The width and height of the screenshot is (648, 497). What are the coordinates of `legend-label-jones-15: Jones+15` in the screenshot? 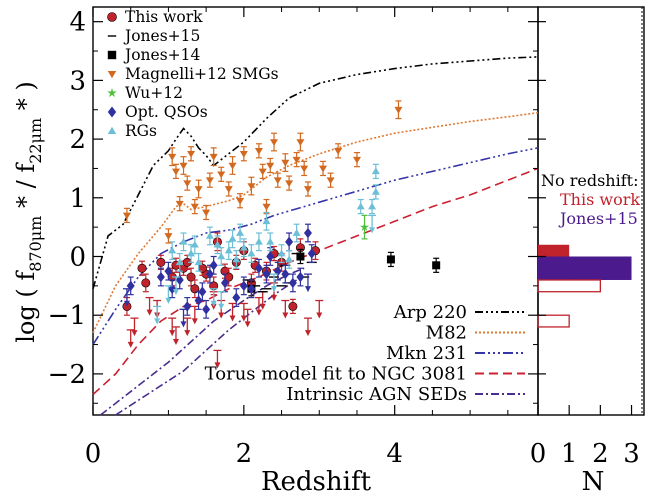 It's located at (161, 36).